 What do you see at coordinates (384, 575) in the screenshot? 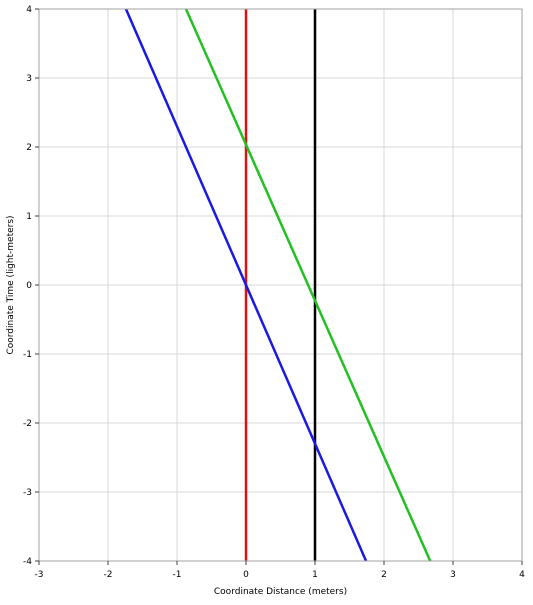
I see `x-tick-label: 2` at bounding box center [384, 575].